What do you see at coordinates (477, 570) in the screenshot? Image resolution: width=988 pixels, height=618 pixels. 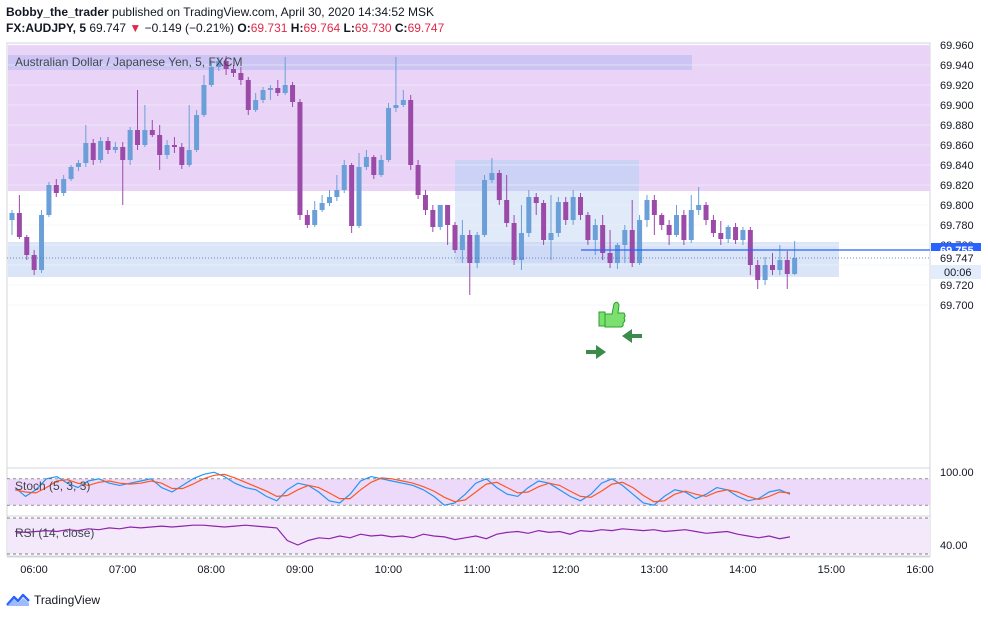 I see `x-tick-label: 11:00` at bounding box center [477, 570].